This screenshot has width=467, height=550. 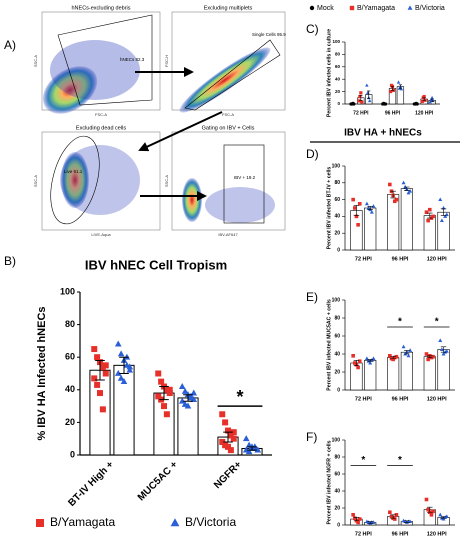 What do you see at coordinates (179, 134) in the screenshot?
I see `arrows` at bounding box center [179, 134].